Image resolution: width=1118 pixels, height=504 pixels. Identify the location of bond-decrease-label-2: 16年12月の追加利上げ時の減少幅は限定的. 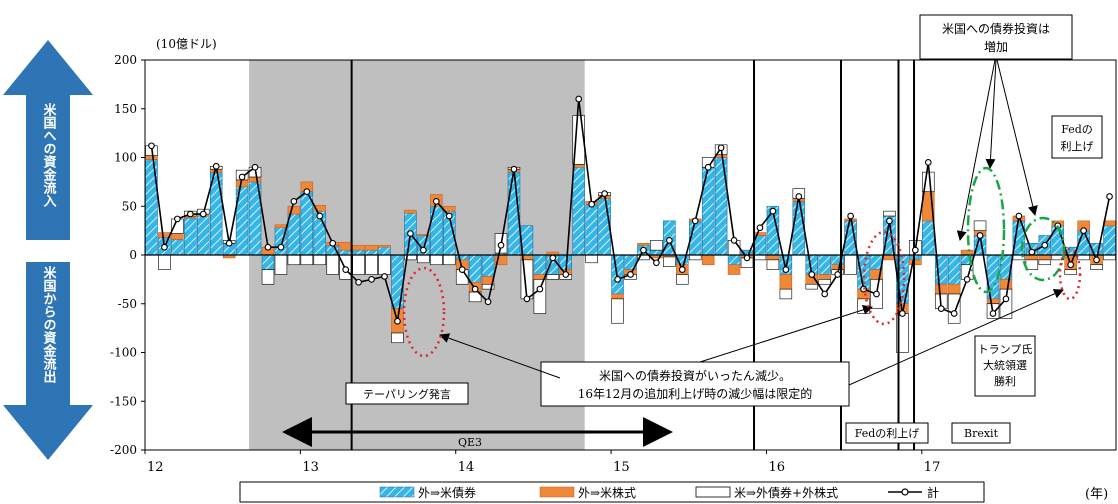
(695, 393).